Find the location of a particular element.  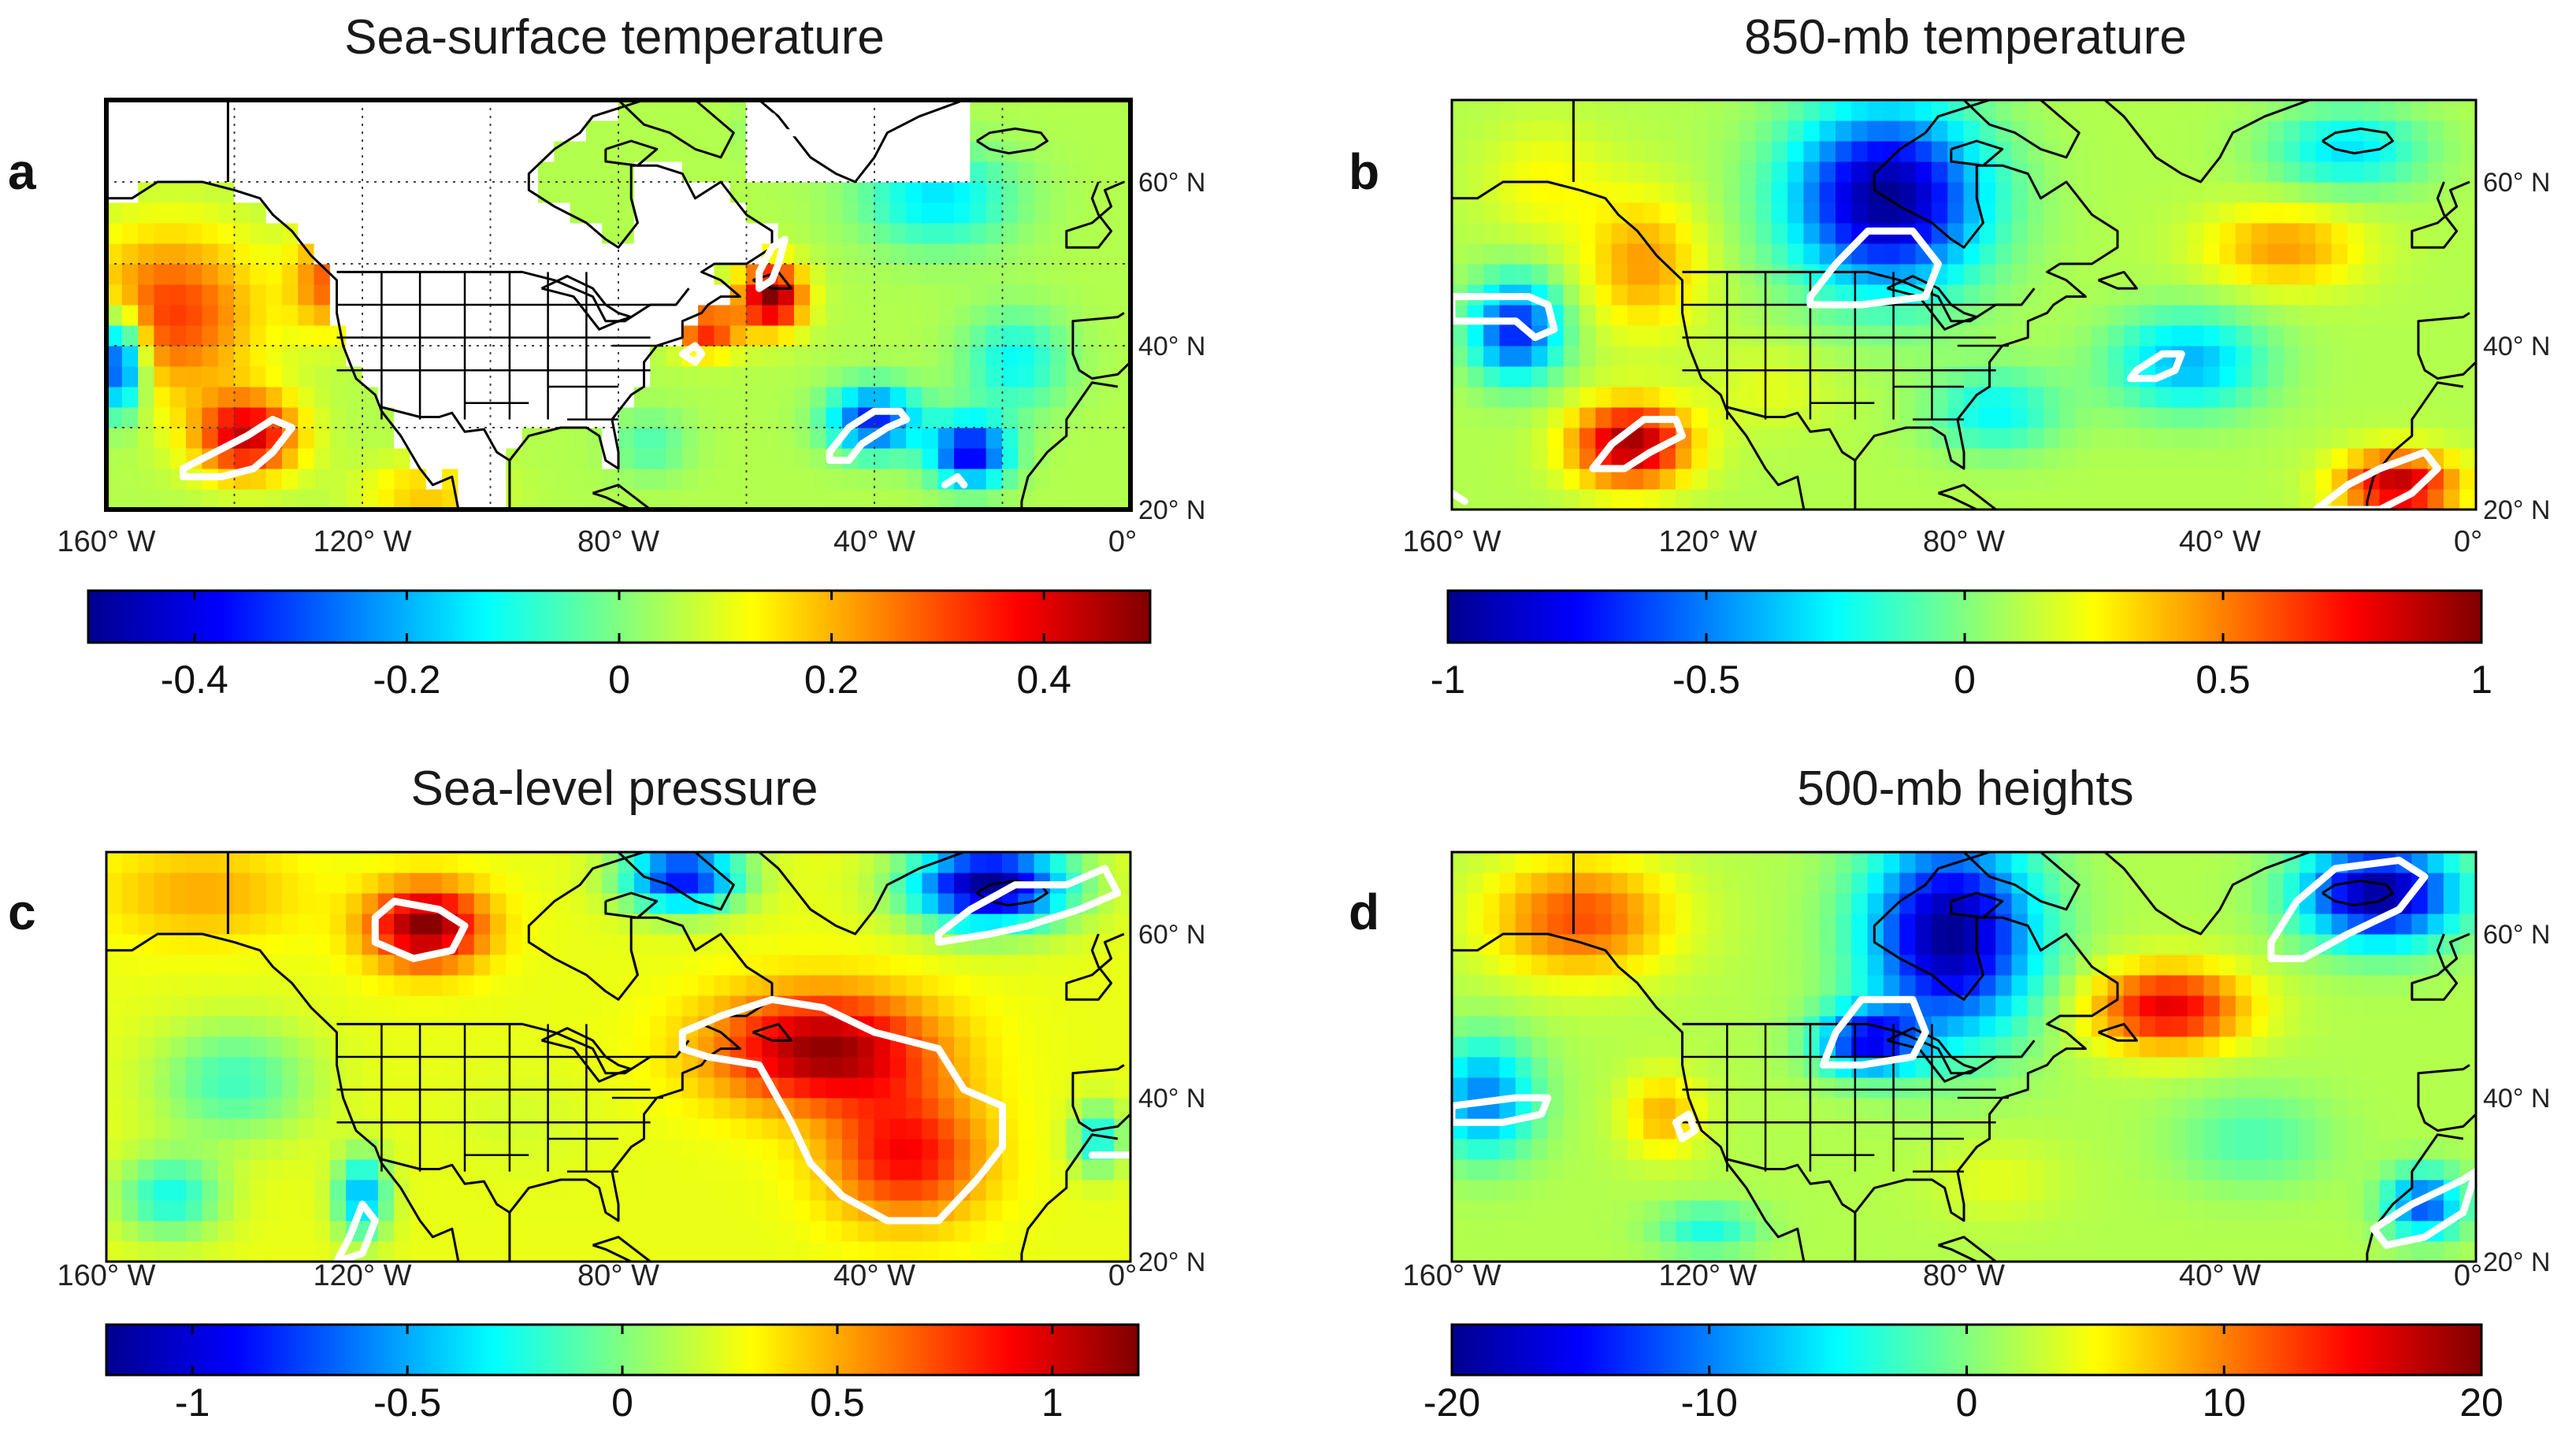

coastline-cuba is located at coordinates (622, 1249).